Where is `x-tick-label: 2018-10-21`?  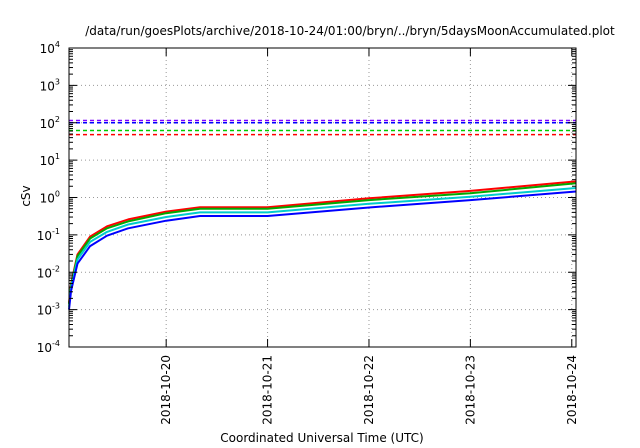
x-tick-label: 2018-10-21 is located at coordinates (268, 390).